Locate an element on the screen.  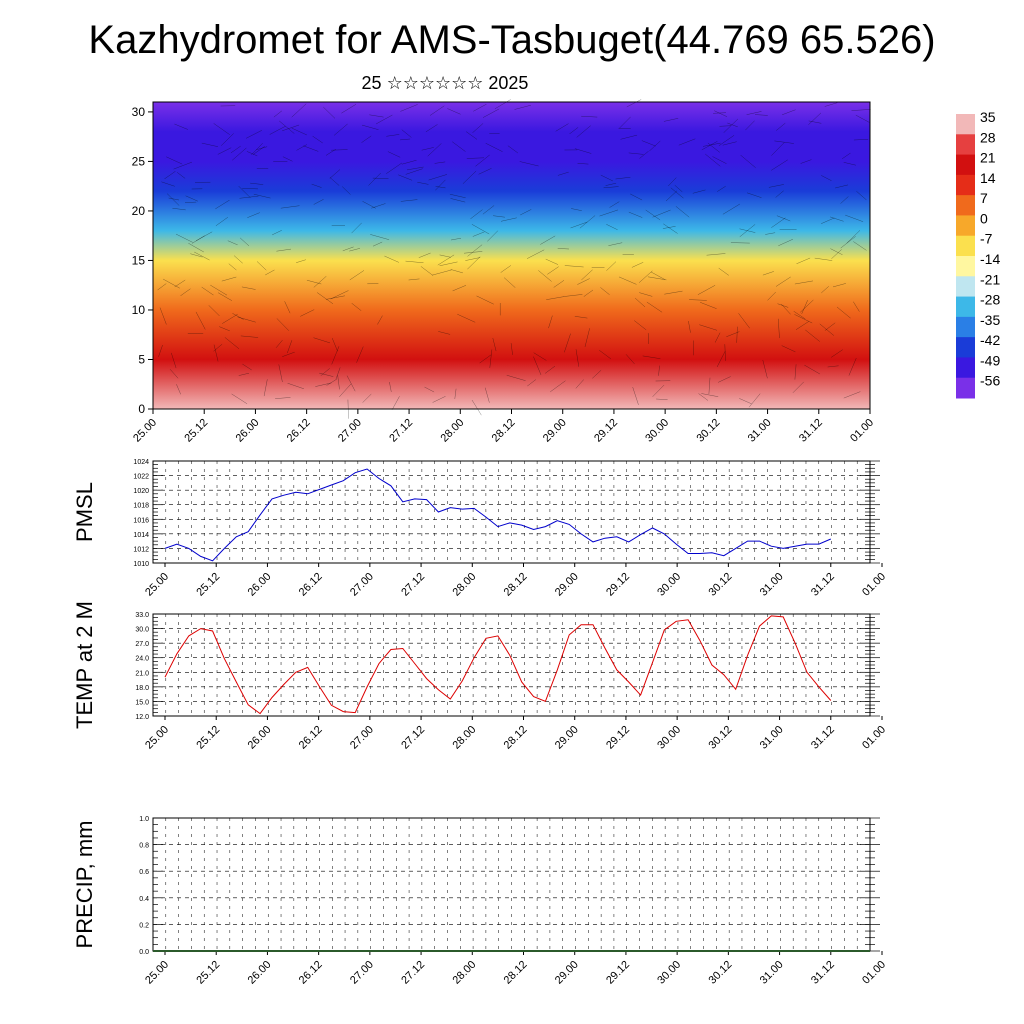
precip-y-tick-label: 0.2 is located at coordinates (144, 925).